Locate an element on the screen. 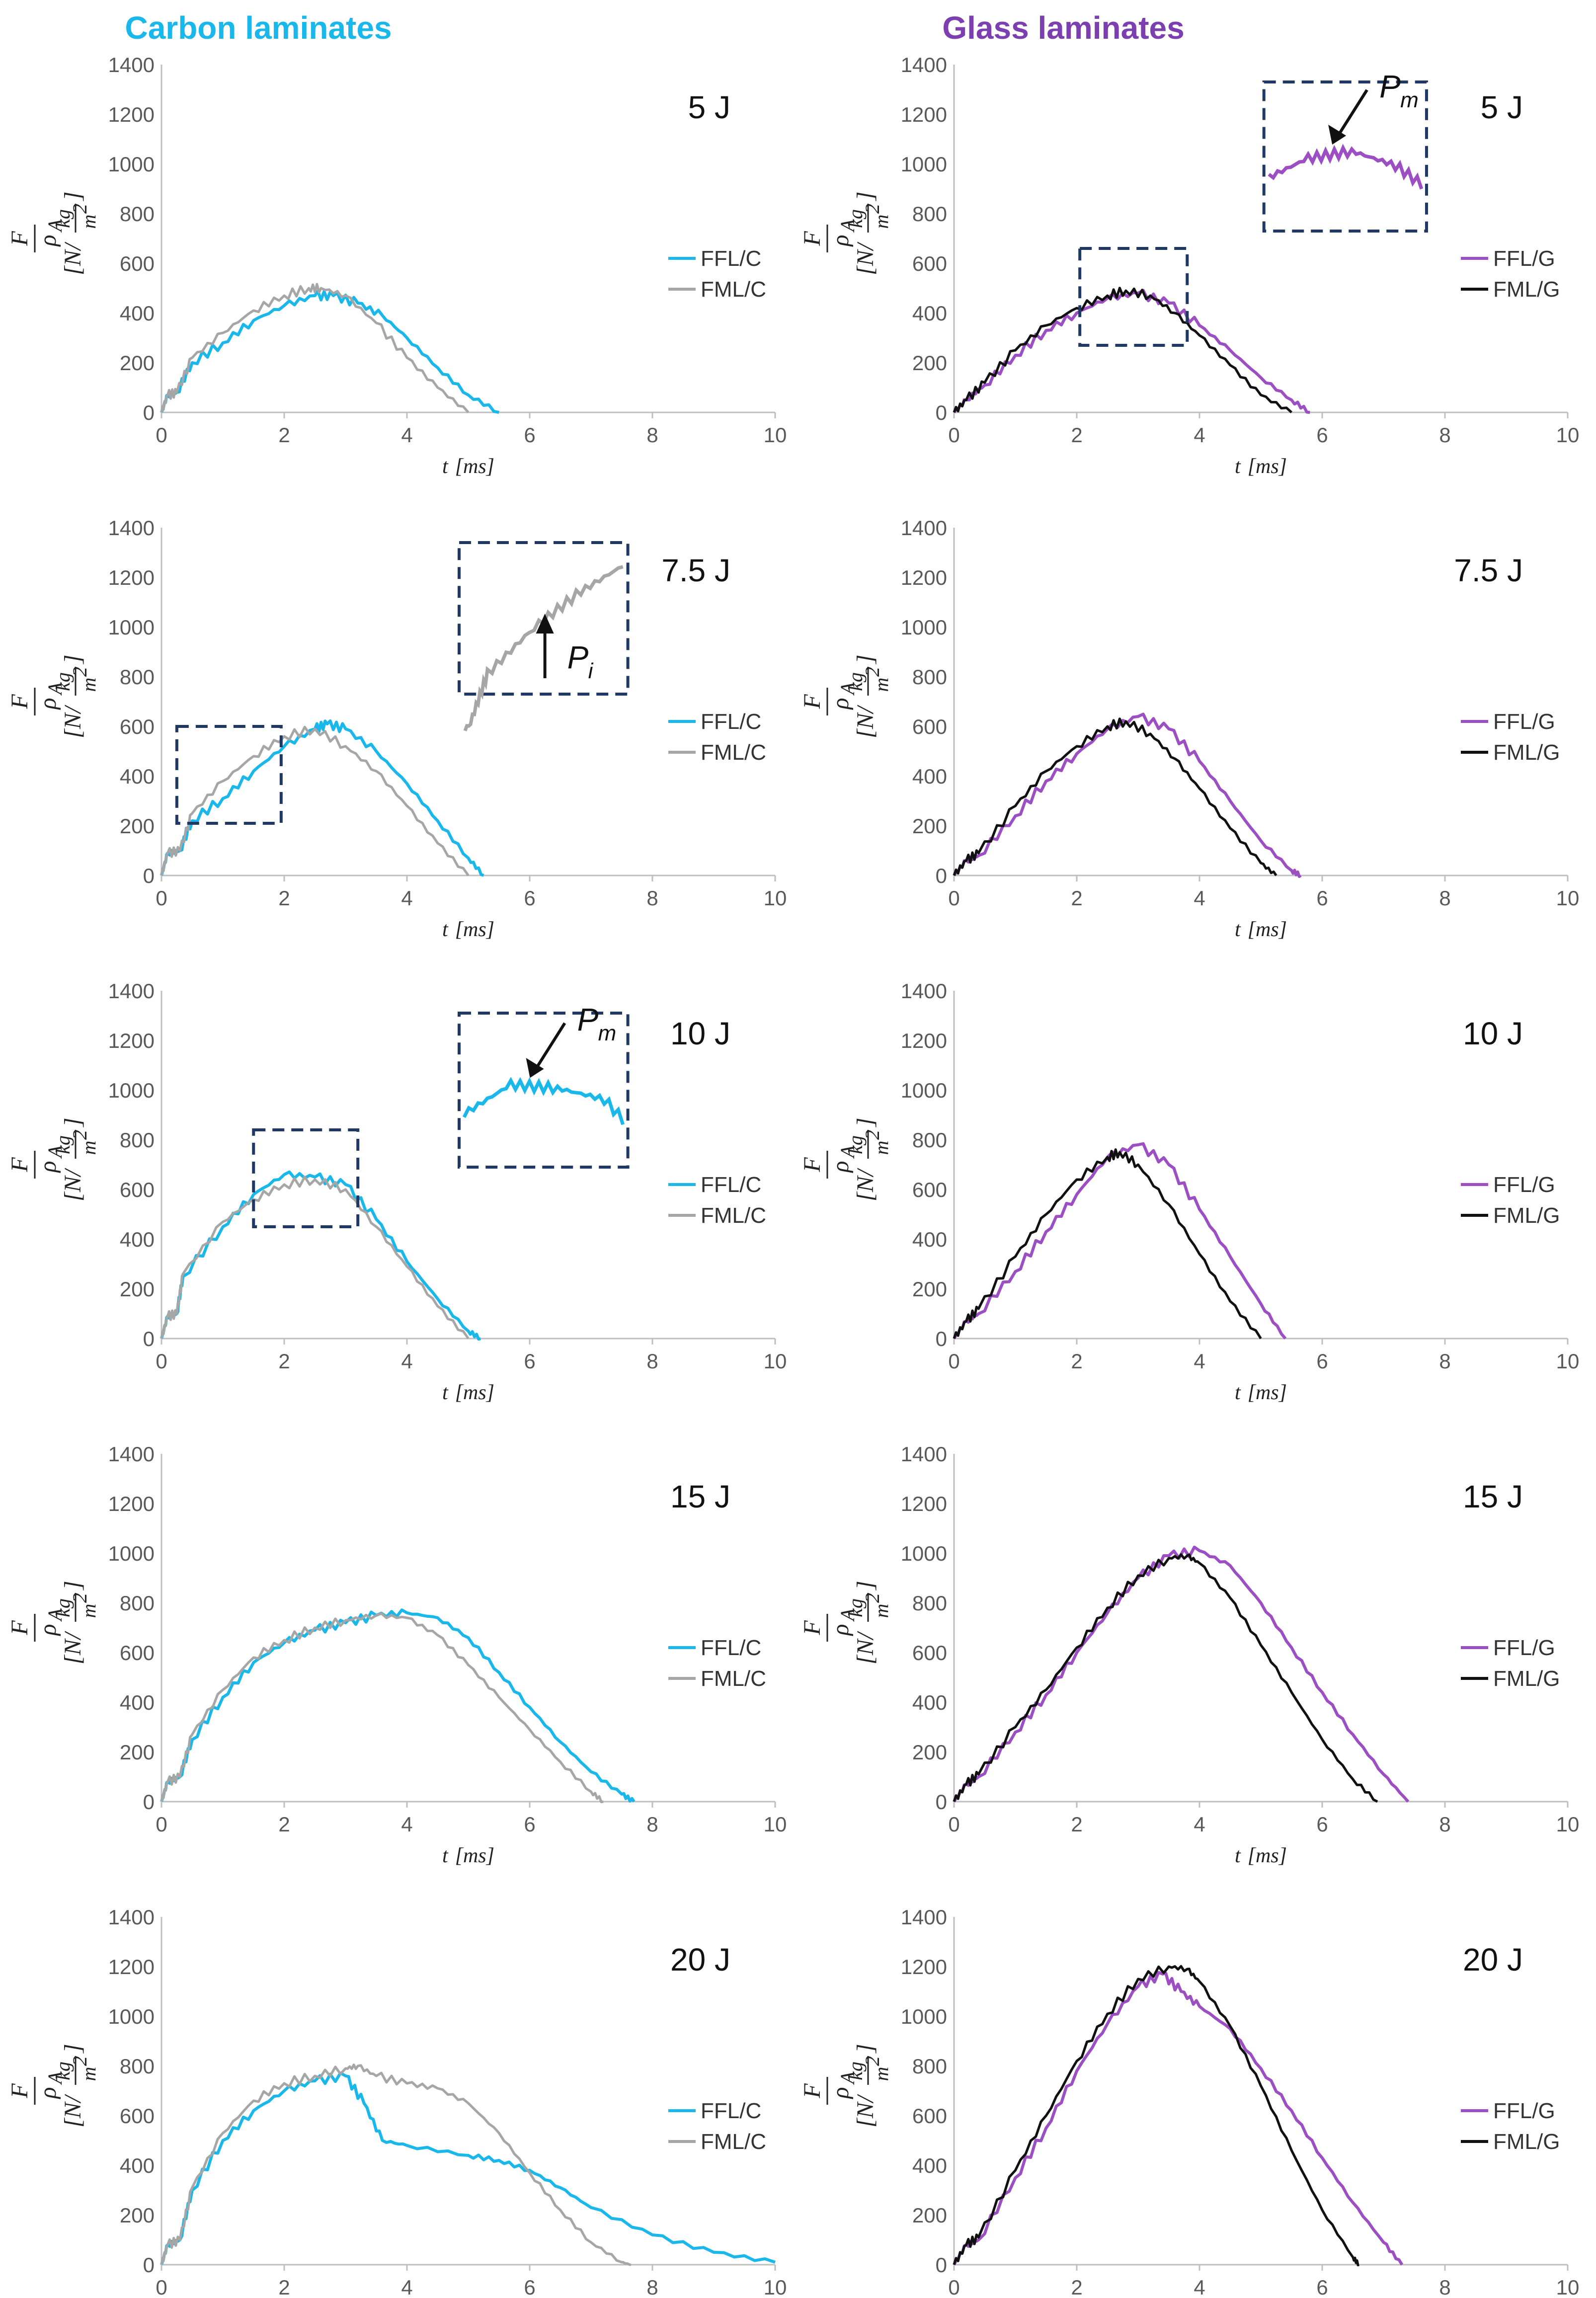  y-tick-label: 1200 is located at coordinates (924, 578).